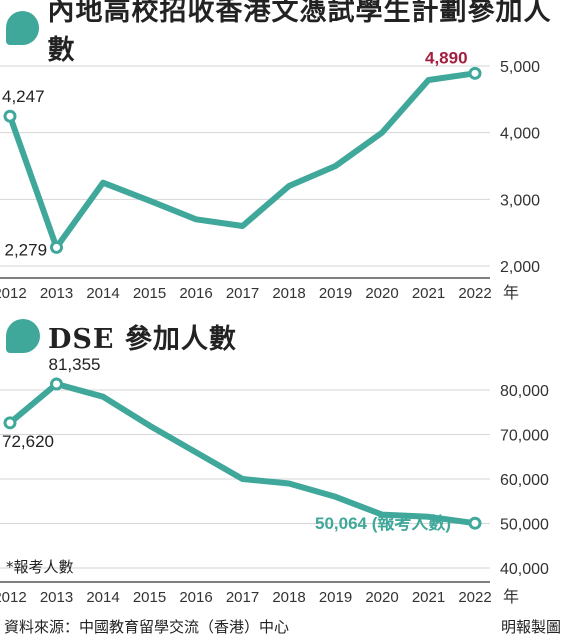 Image resolution: width=571 pixels, height=644 pixels. I want to click on top-chart-header: 內地高校招收香港文憑試學生計劃參加人數, so click(285, 33).